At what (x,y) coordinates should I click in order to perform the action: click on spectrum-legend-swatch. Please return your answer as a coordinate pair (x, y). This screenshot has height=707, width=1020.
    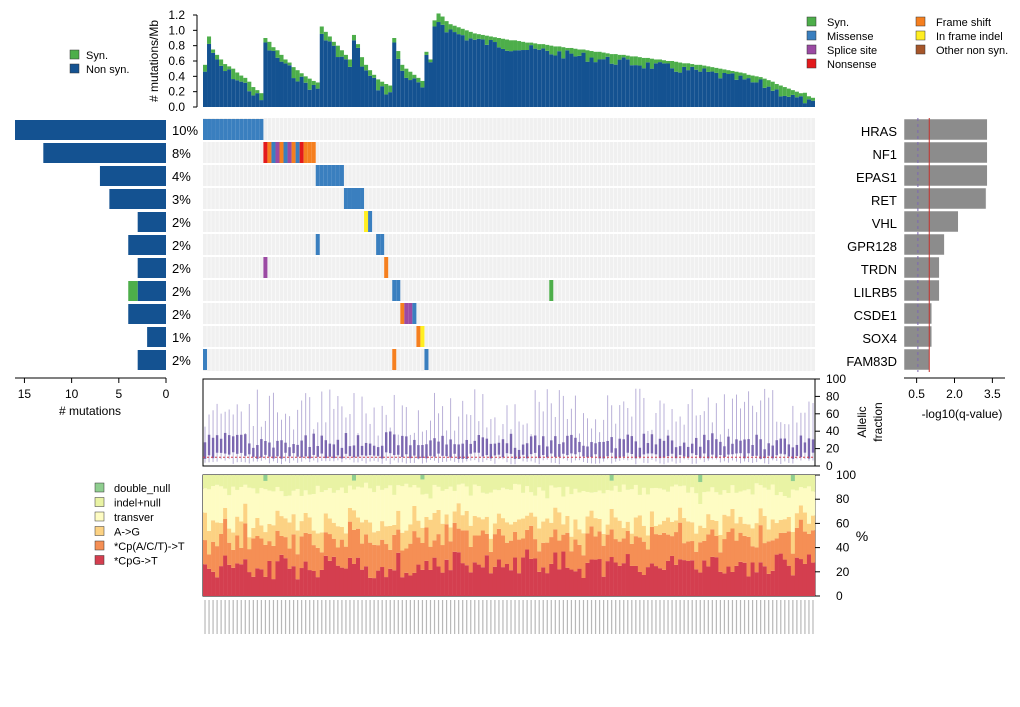
    Looking at the image, I should click on (99, 502).